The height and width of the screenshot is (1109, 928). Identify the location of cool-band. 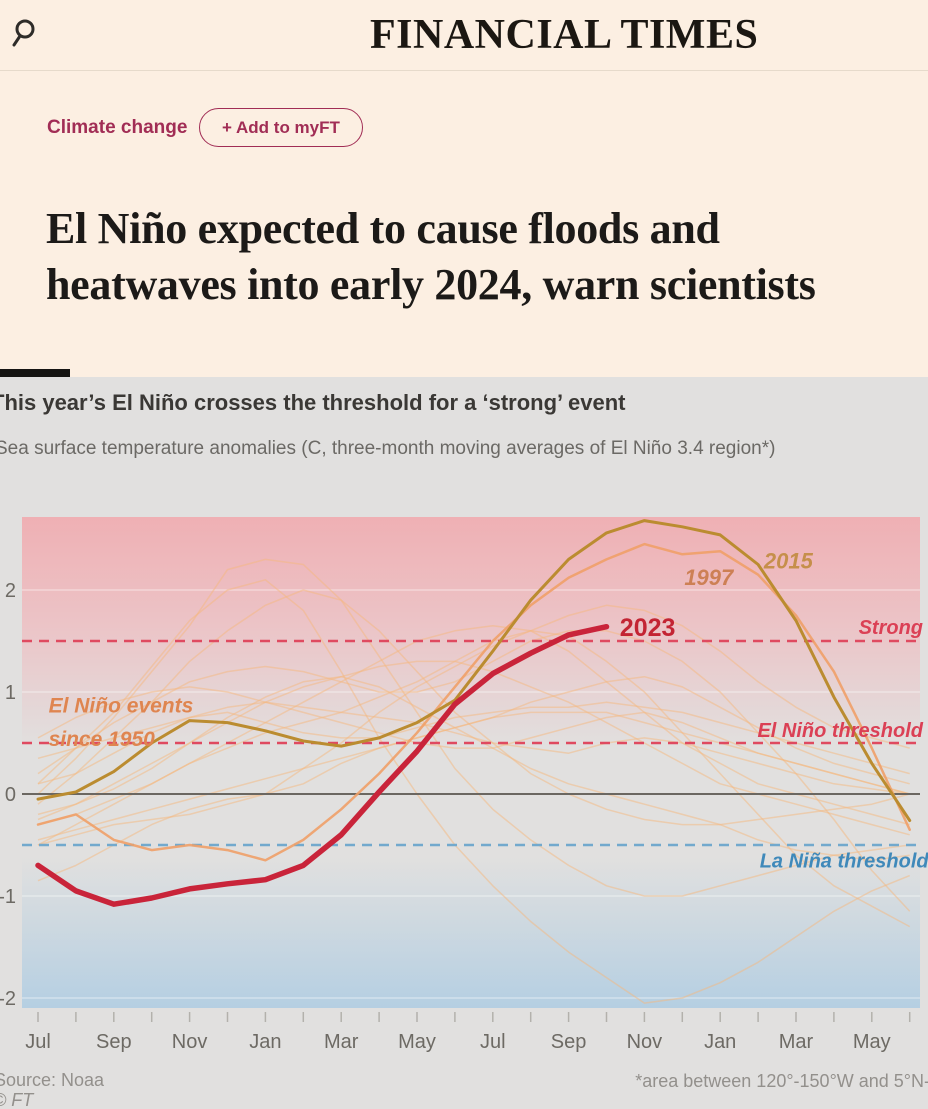
(471, 932).